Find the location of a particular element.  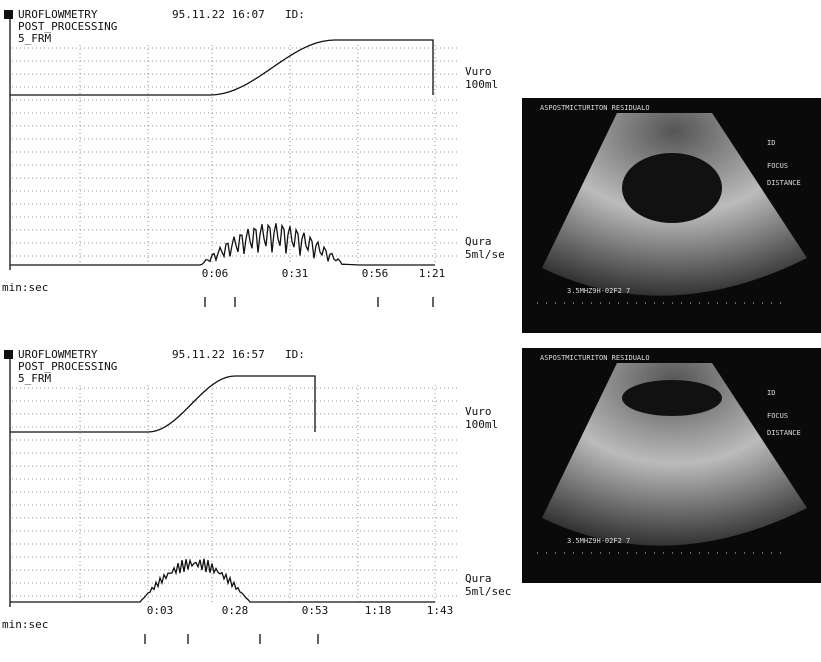

time-label: 0:03 is located at coordinates (160, 610).